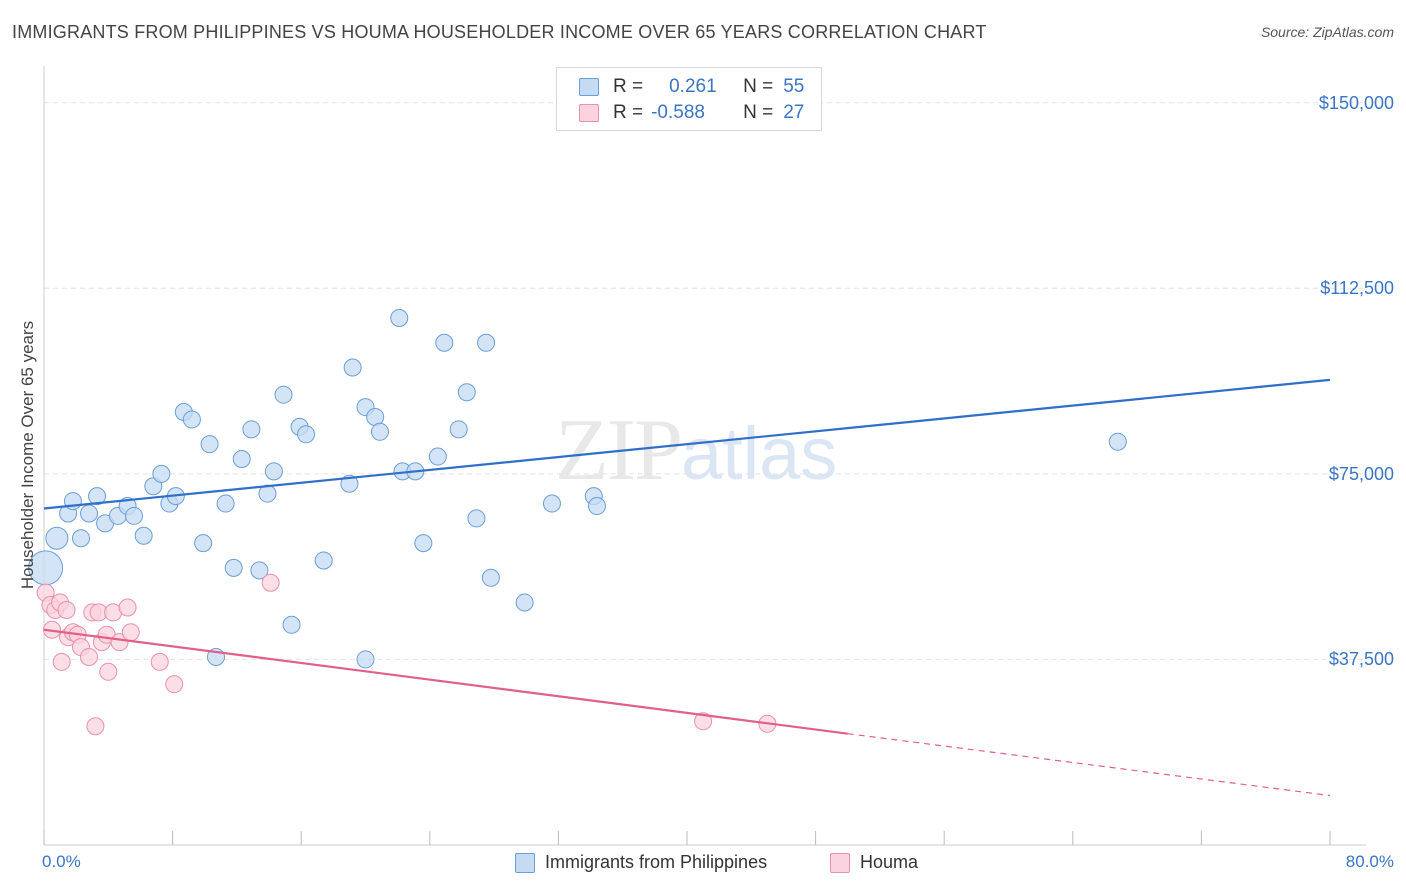 This screenshot has height=892, width=1406. Describe the element at coordinates (794, 112) in the screenshot. I see `n-value: 27` at that location.